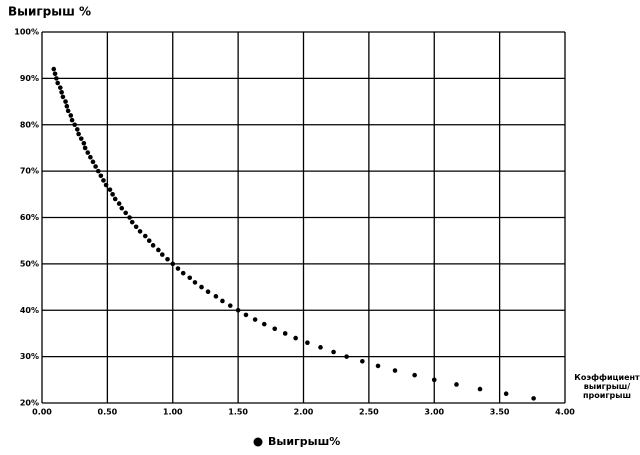 The height and width of the screenshot is (455, 640). What do you see at coordinates (42, 412) in the screenshot?
I see `x-tick-label: 0.00` at bounding box center [42, 412].